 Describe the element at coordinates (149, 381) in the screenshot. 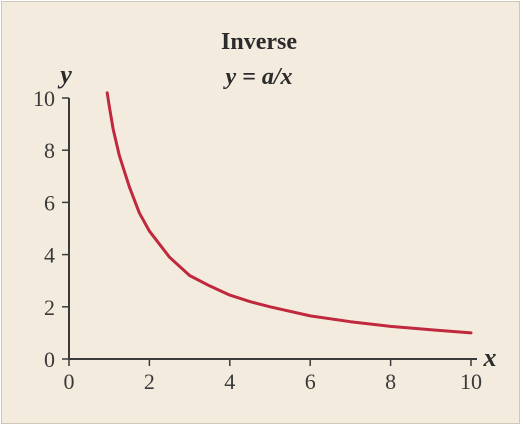

I see `x-tick-label: 2` at that location.